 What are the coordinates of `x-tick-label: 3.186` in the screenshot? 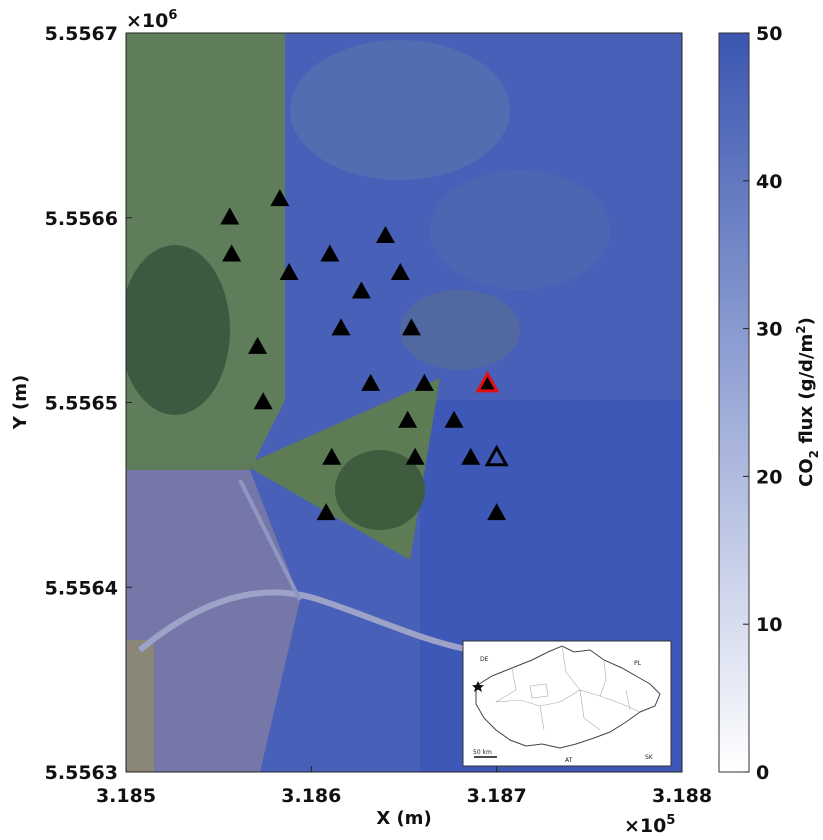 It's located at (311, 796).